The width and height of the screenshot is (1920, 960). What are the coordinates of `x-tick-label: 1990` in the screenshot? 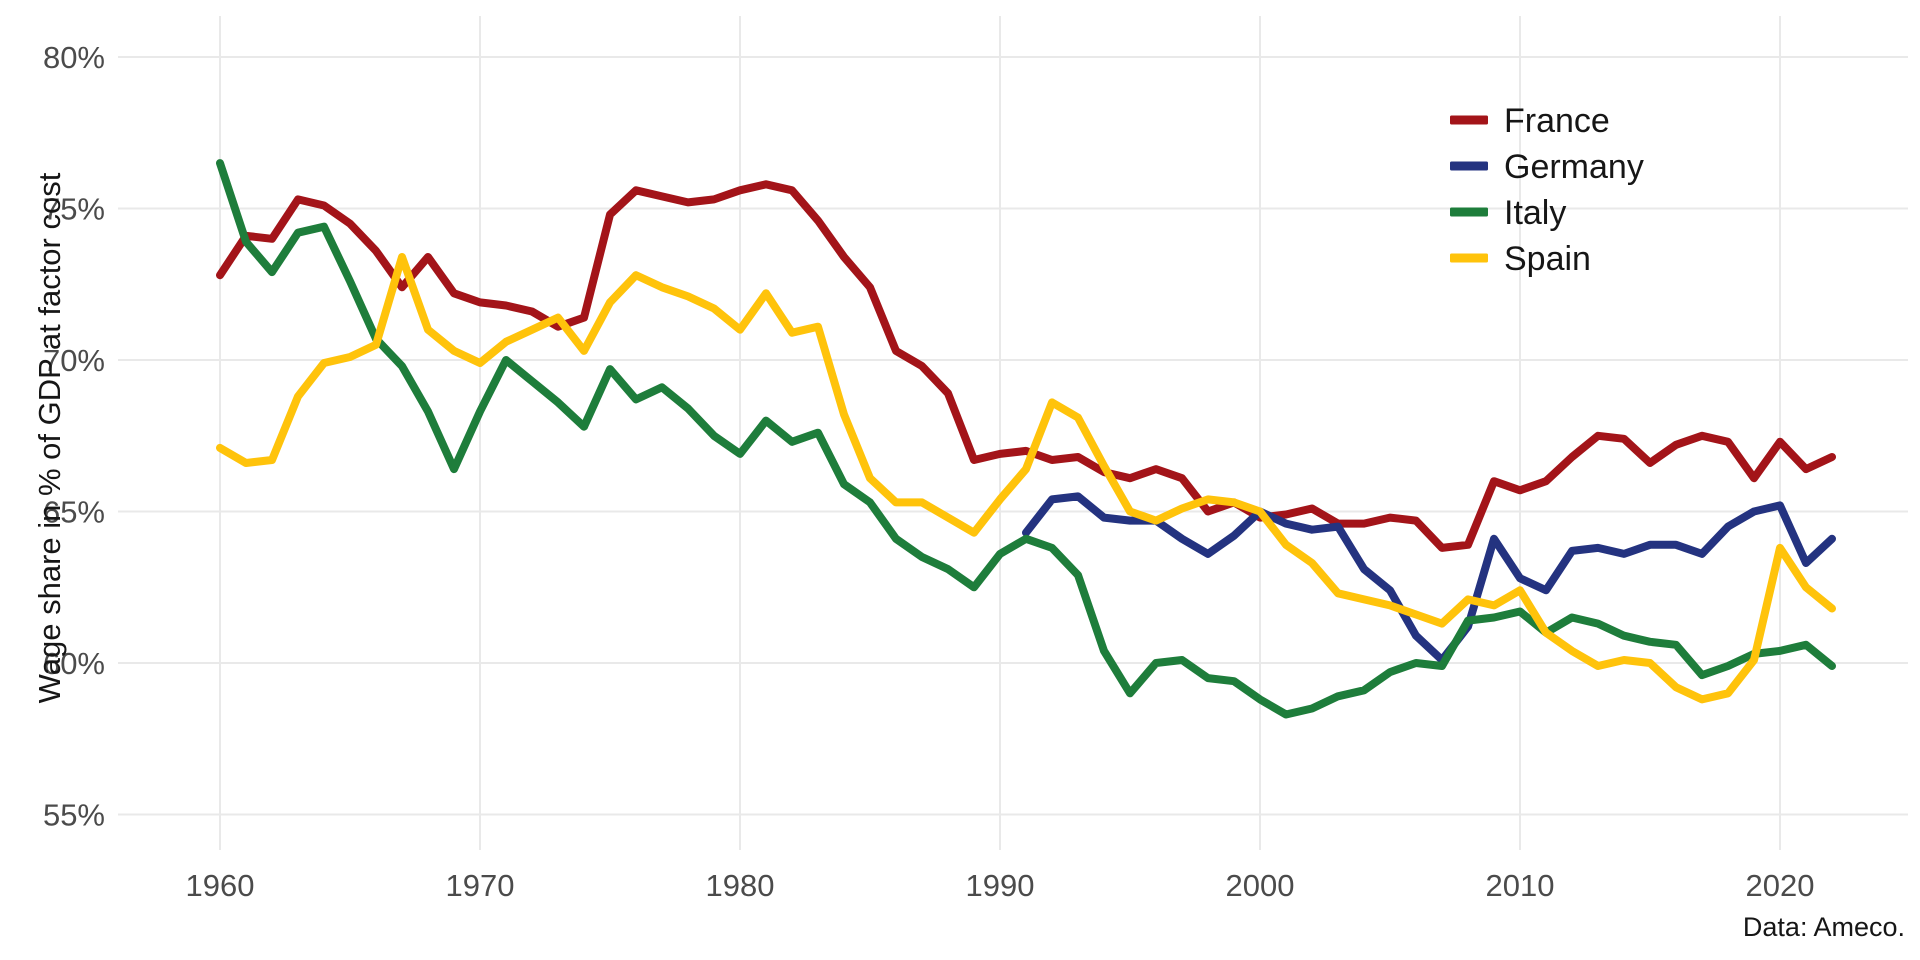 It's located at (1000, 885).